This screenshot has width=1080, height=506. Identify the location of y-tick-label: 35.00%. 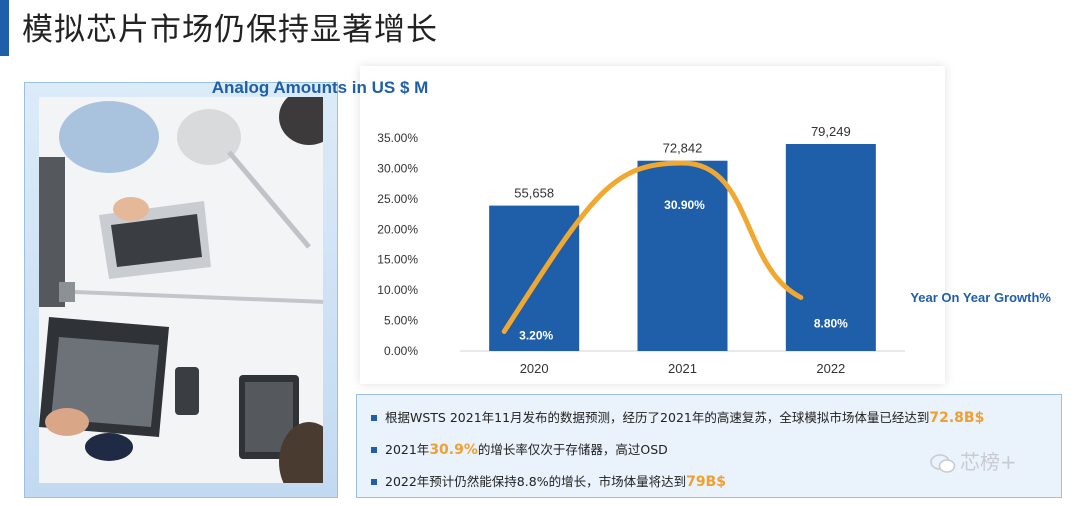
(397, 138).